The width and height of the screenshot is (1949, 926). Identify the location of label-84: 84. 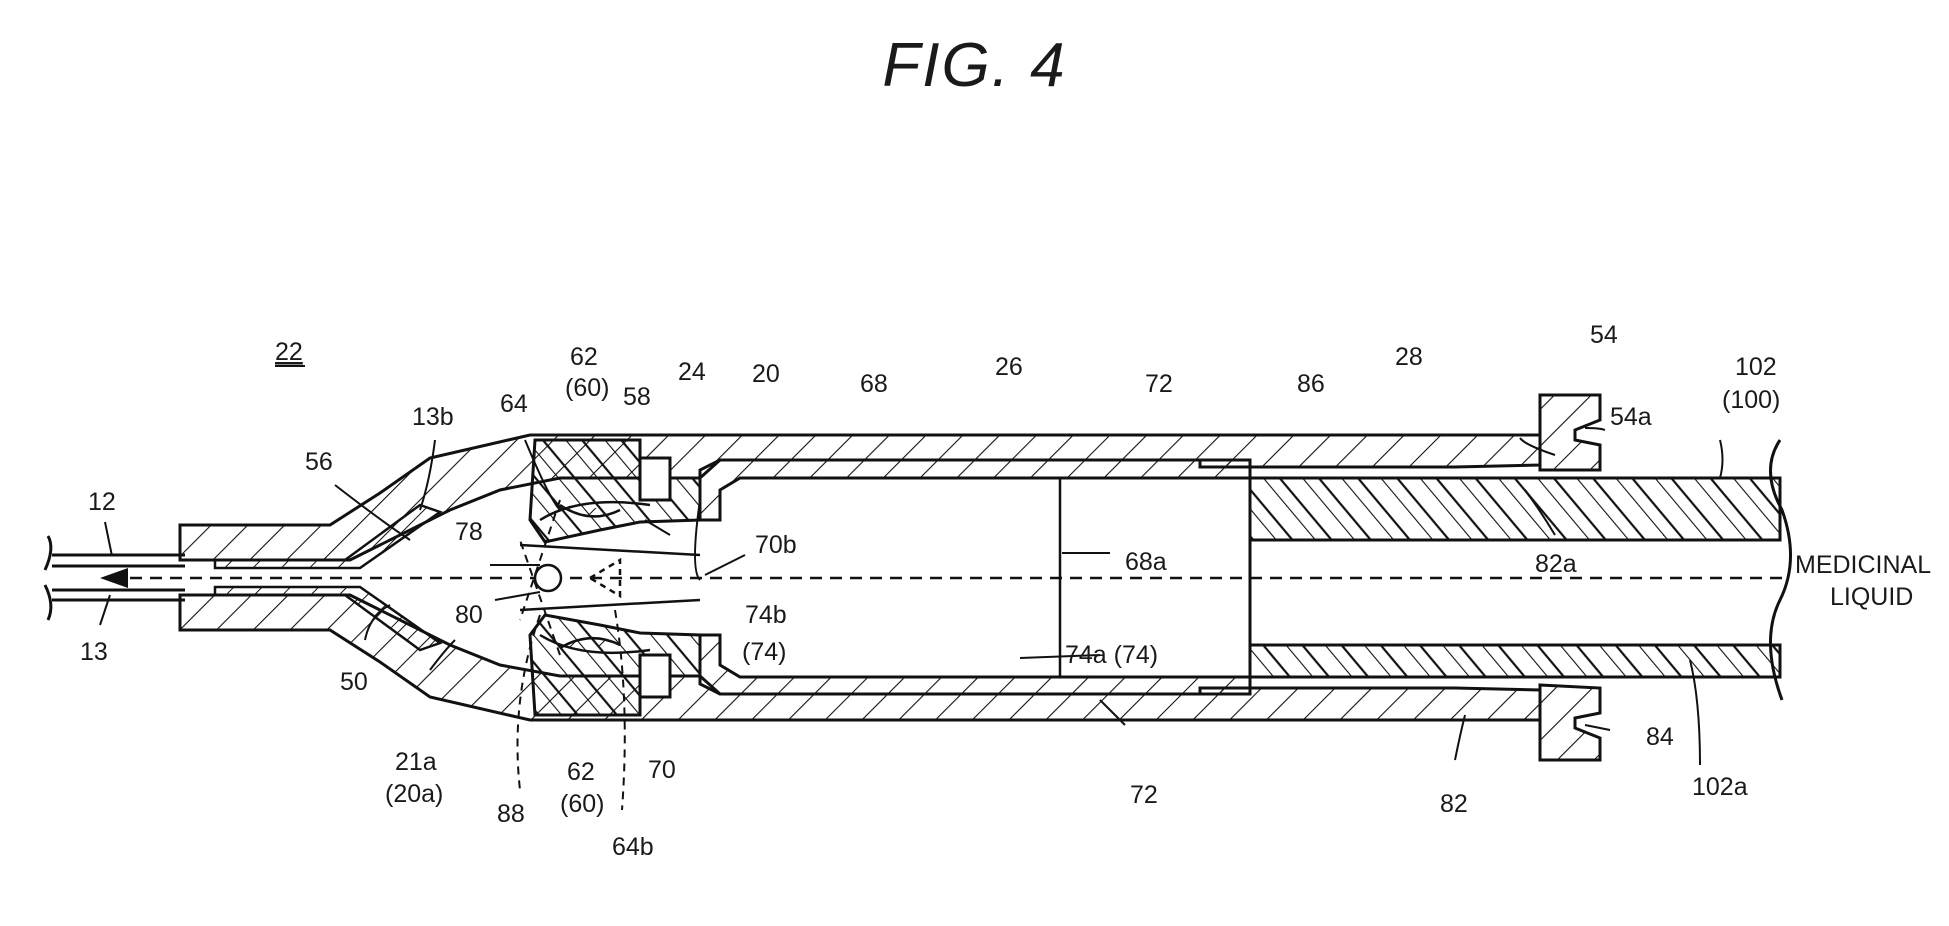
(1660, 737).